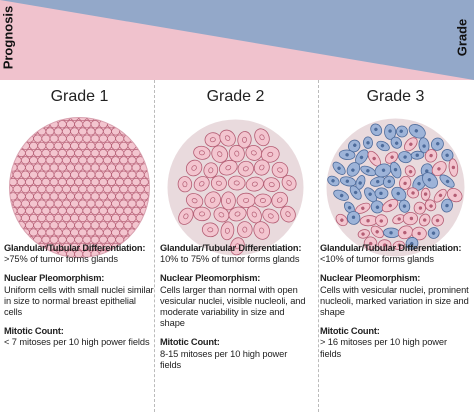  I want to click on mitotic-text: > 16 mitoses per 10 high power fields, so click(383, 348).